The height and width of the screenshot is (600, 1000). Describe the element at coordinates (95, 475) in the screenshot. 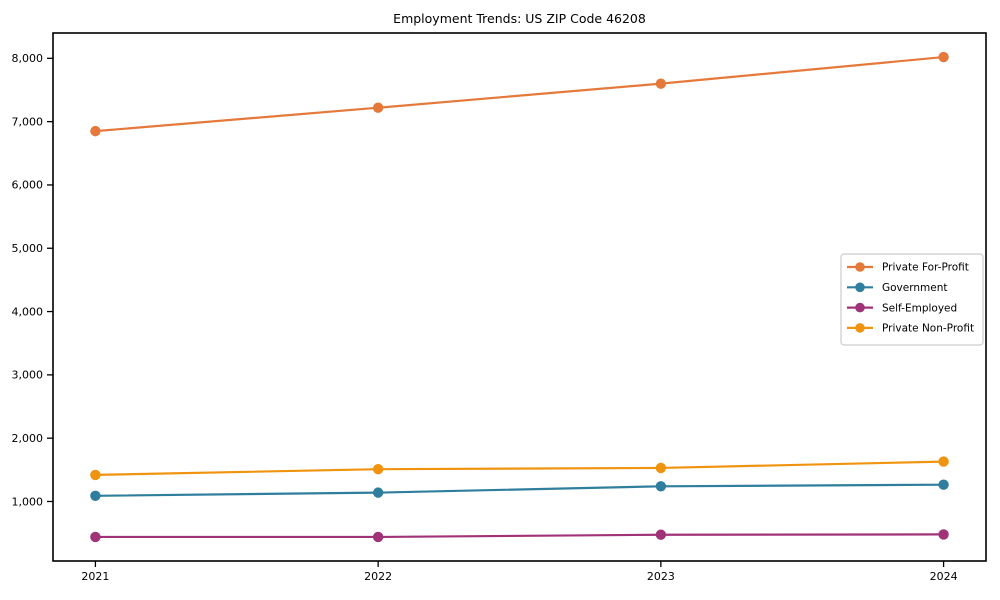

I see `data-point-private-non-profit-2021` at that location.